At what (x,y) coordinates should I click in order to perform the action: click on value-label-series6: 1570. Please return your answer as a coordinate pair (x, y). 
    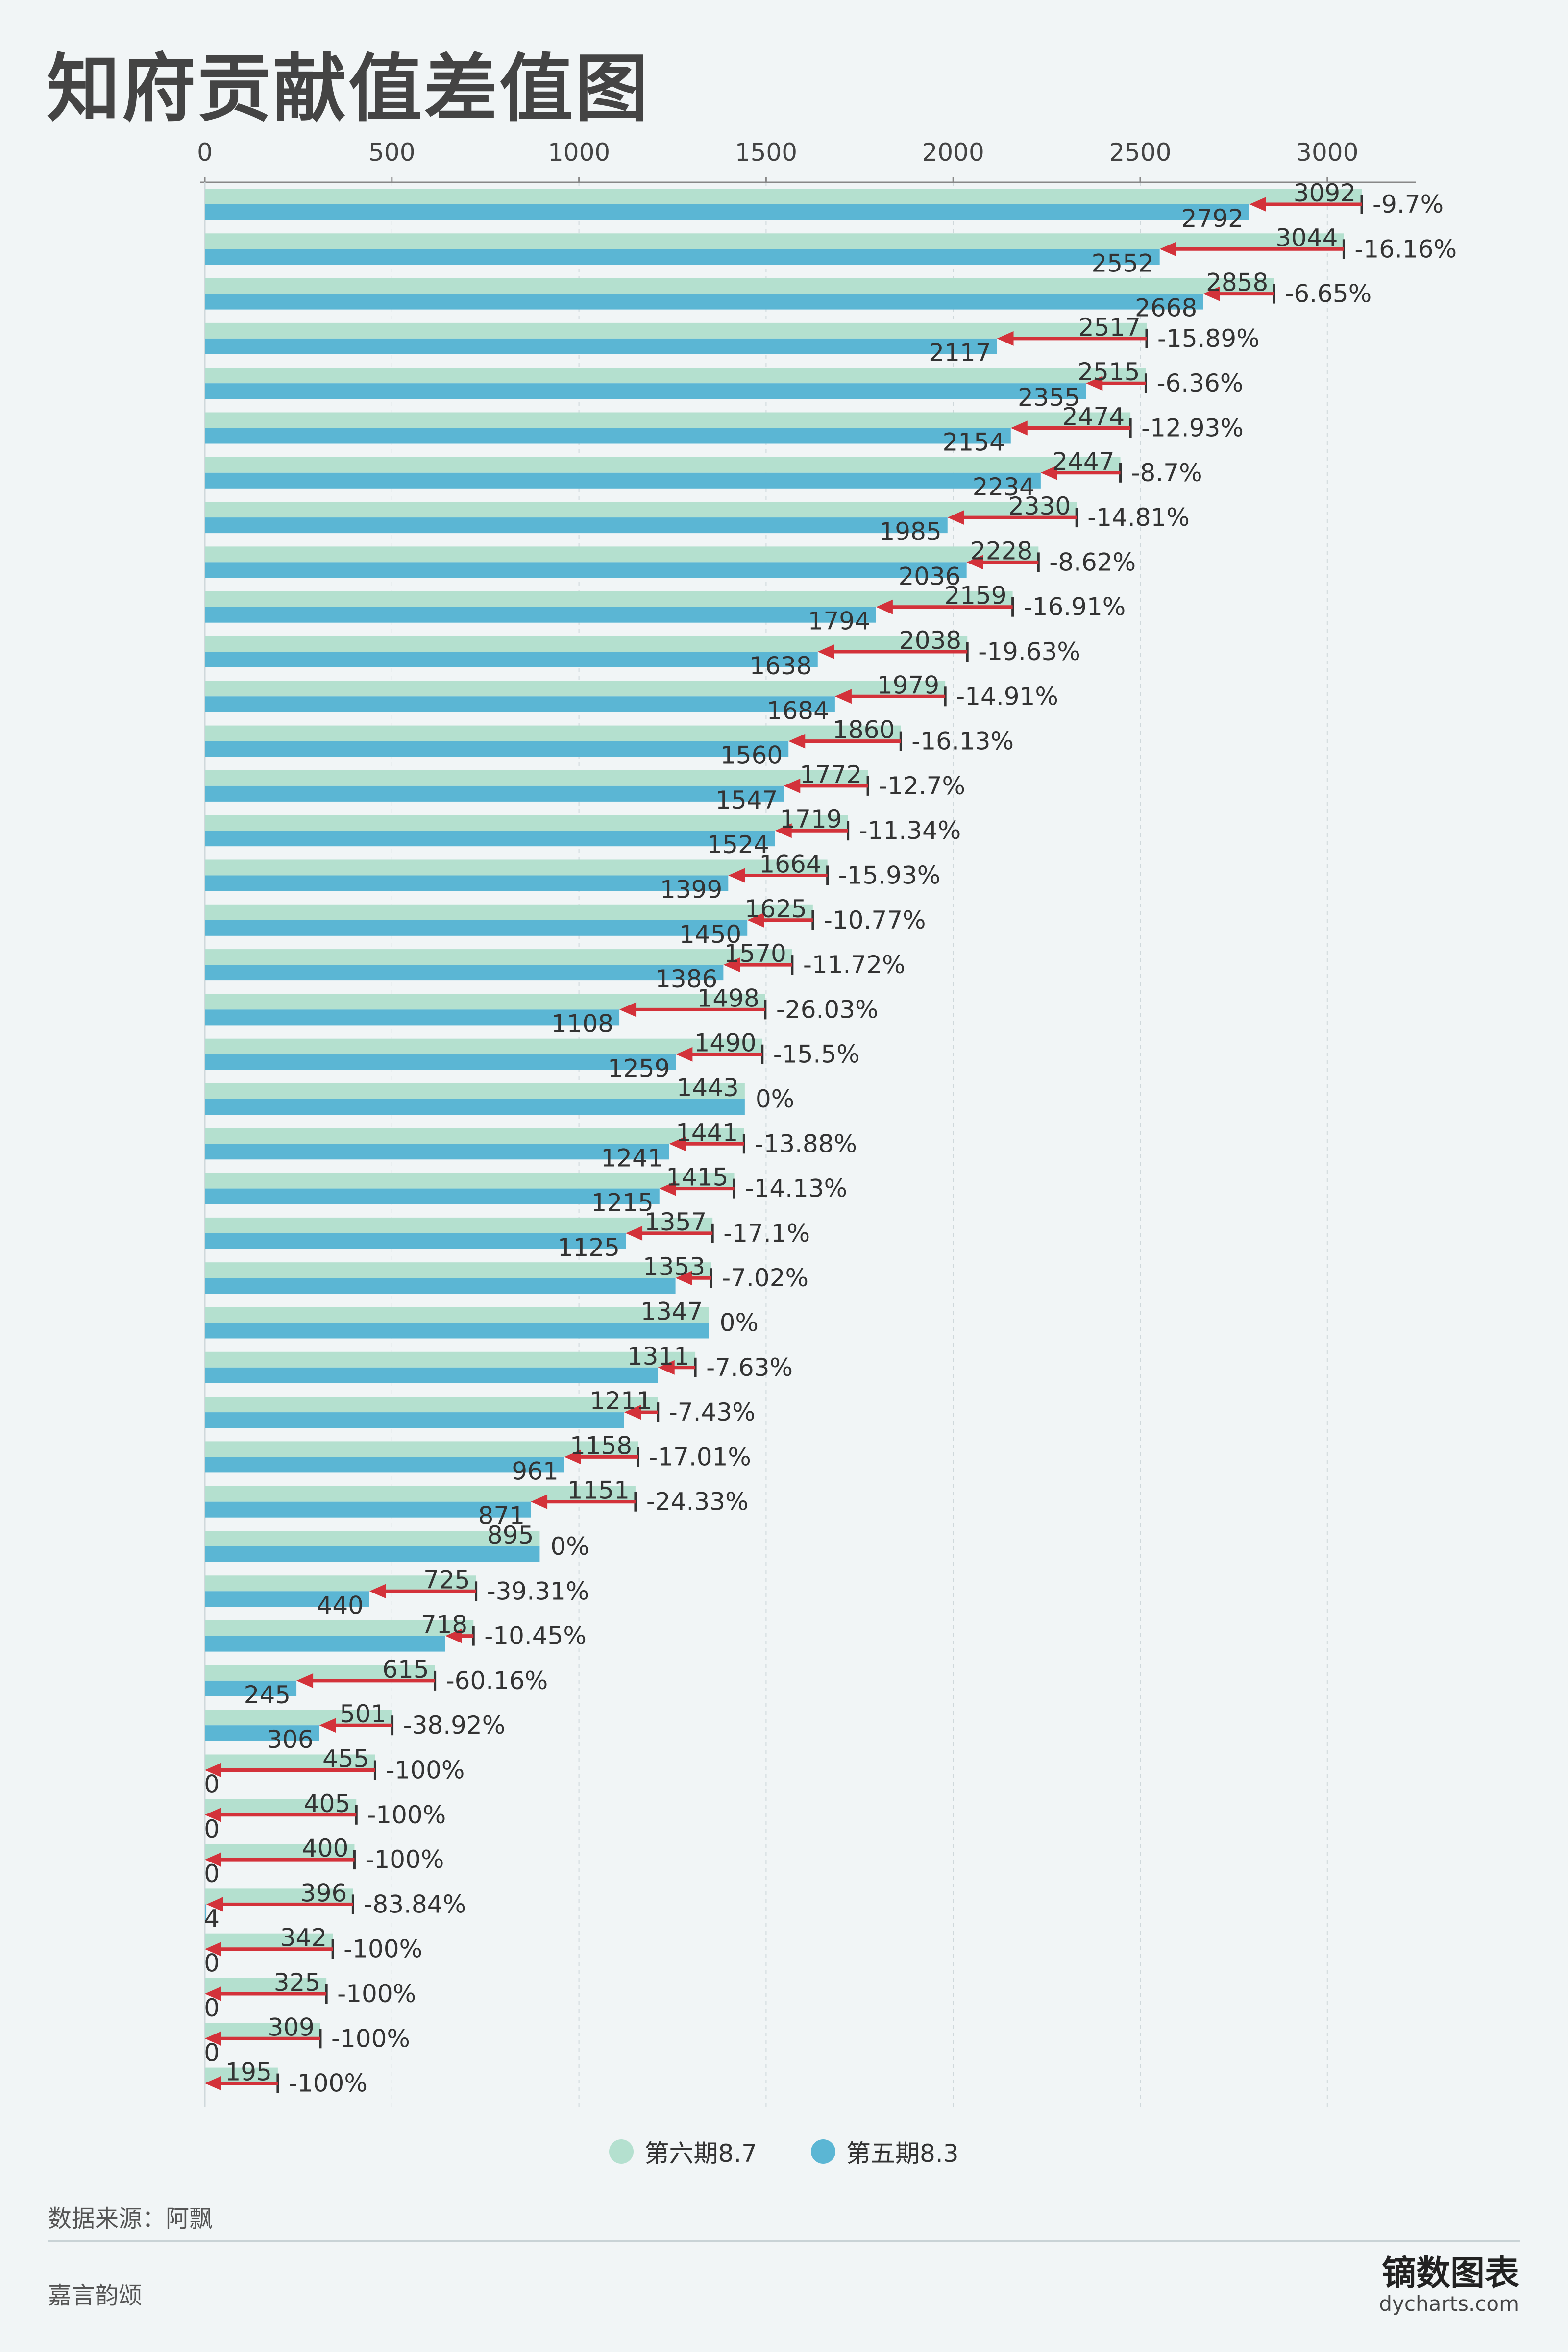
    Looking at the image, I should click on (755, 953).